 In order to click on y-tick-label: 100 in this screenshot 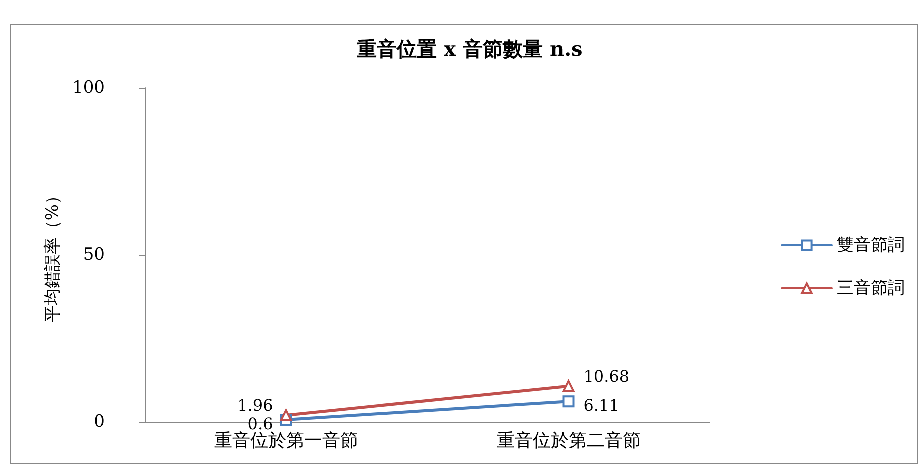, I will do `click(88, 88)`.